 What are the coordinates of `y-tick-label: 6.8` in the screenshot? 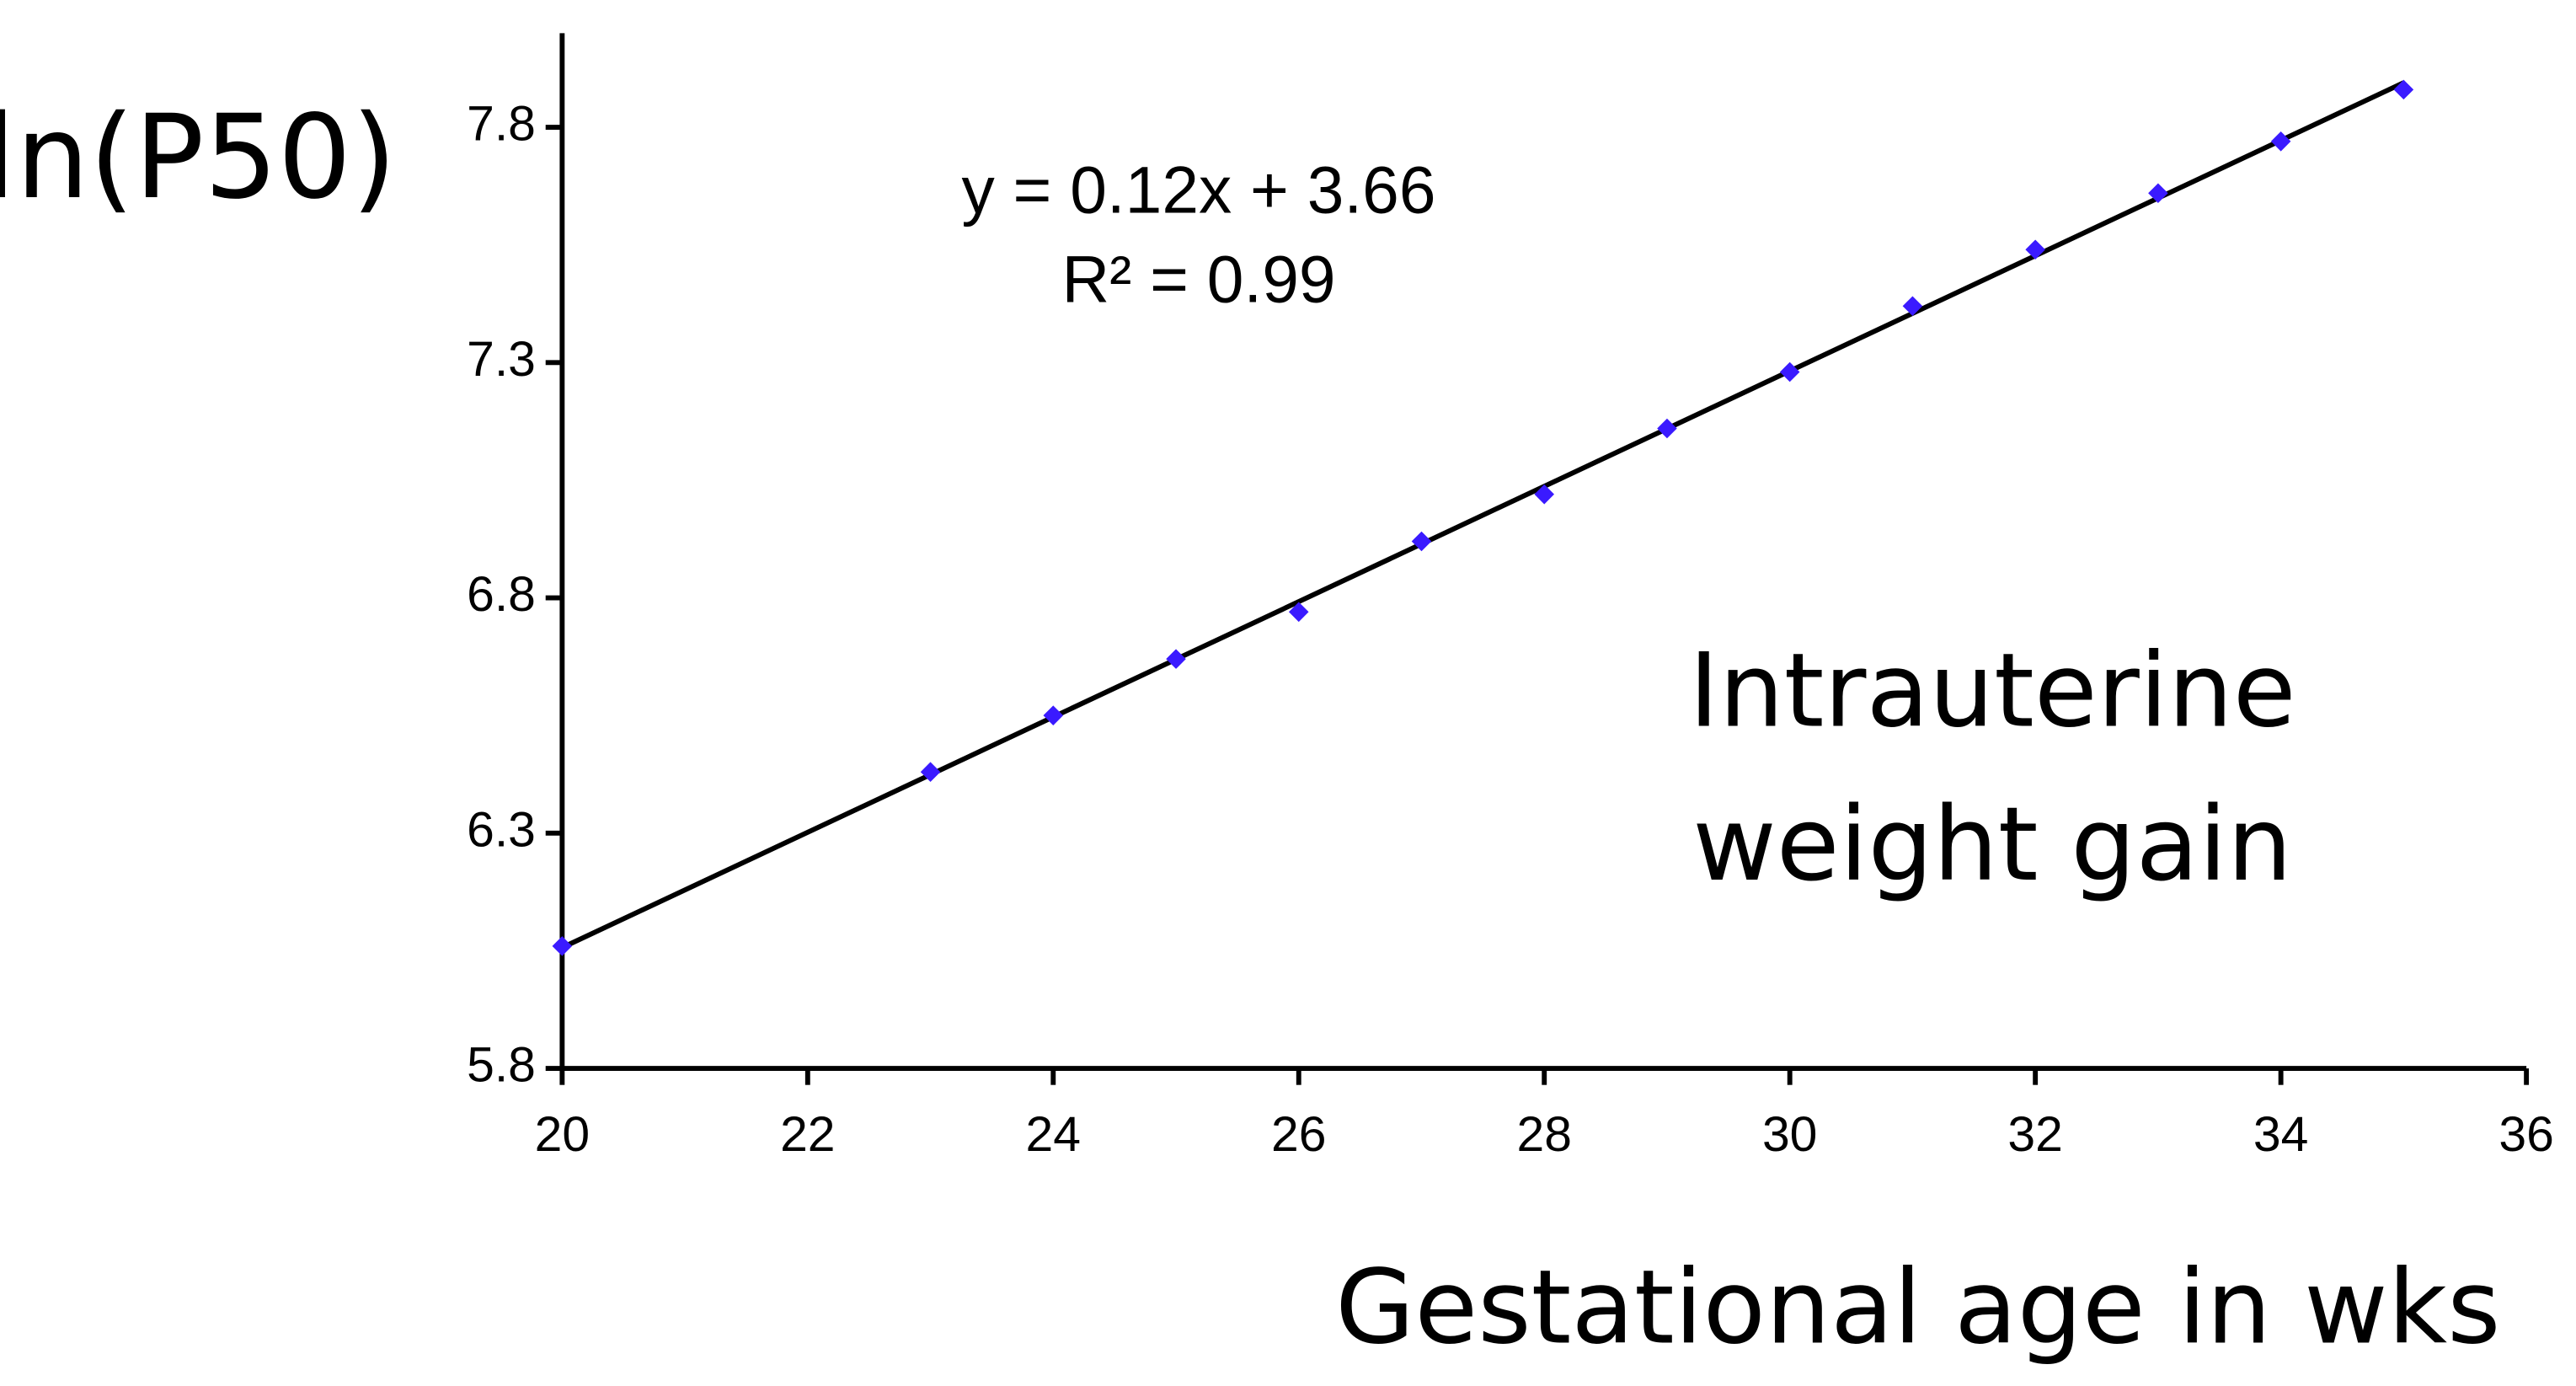 It's located at (501, 594).